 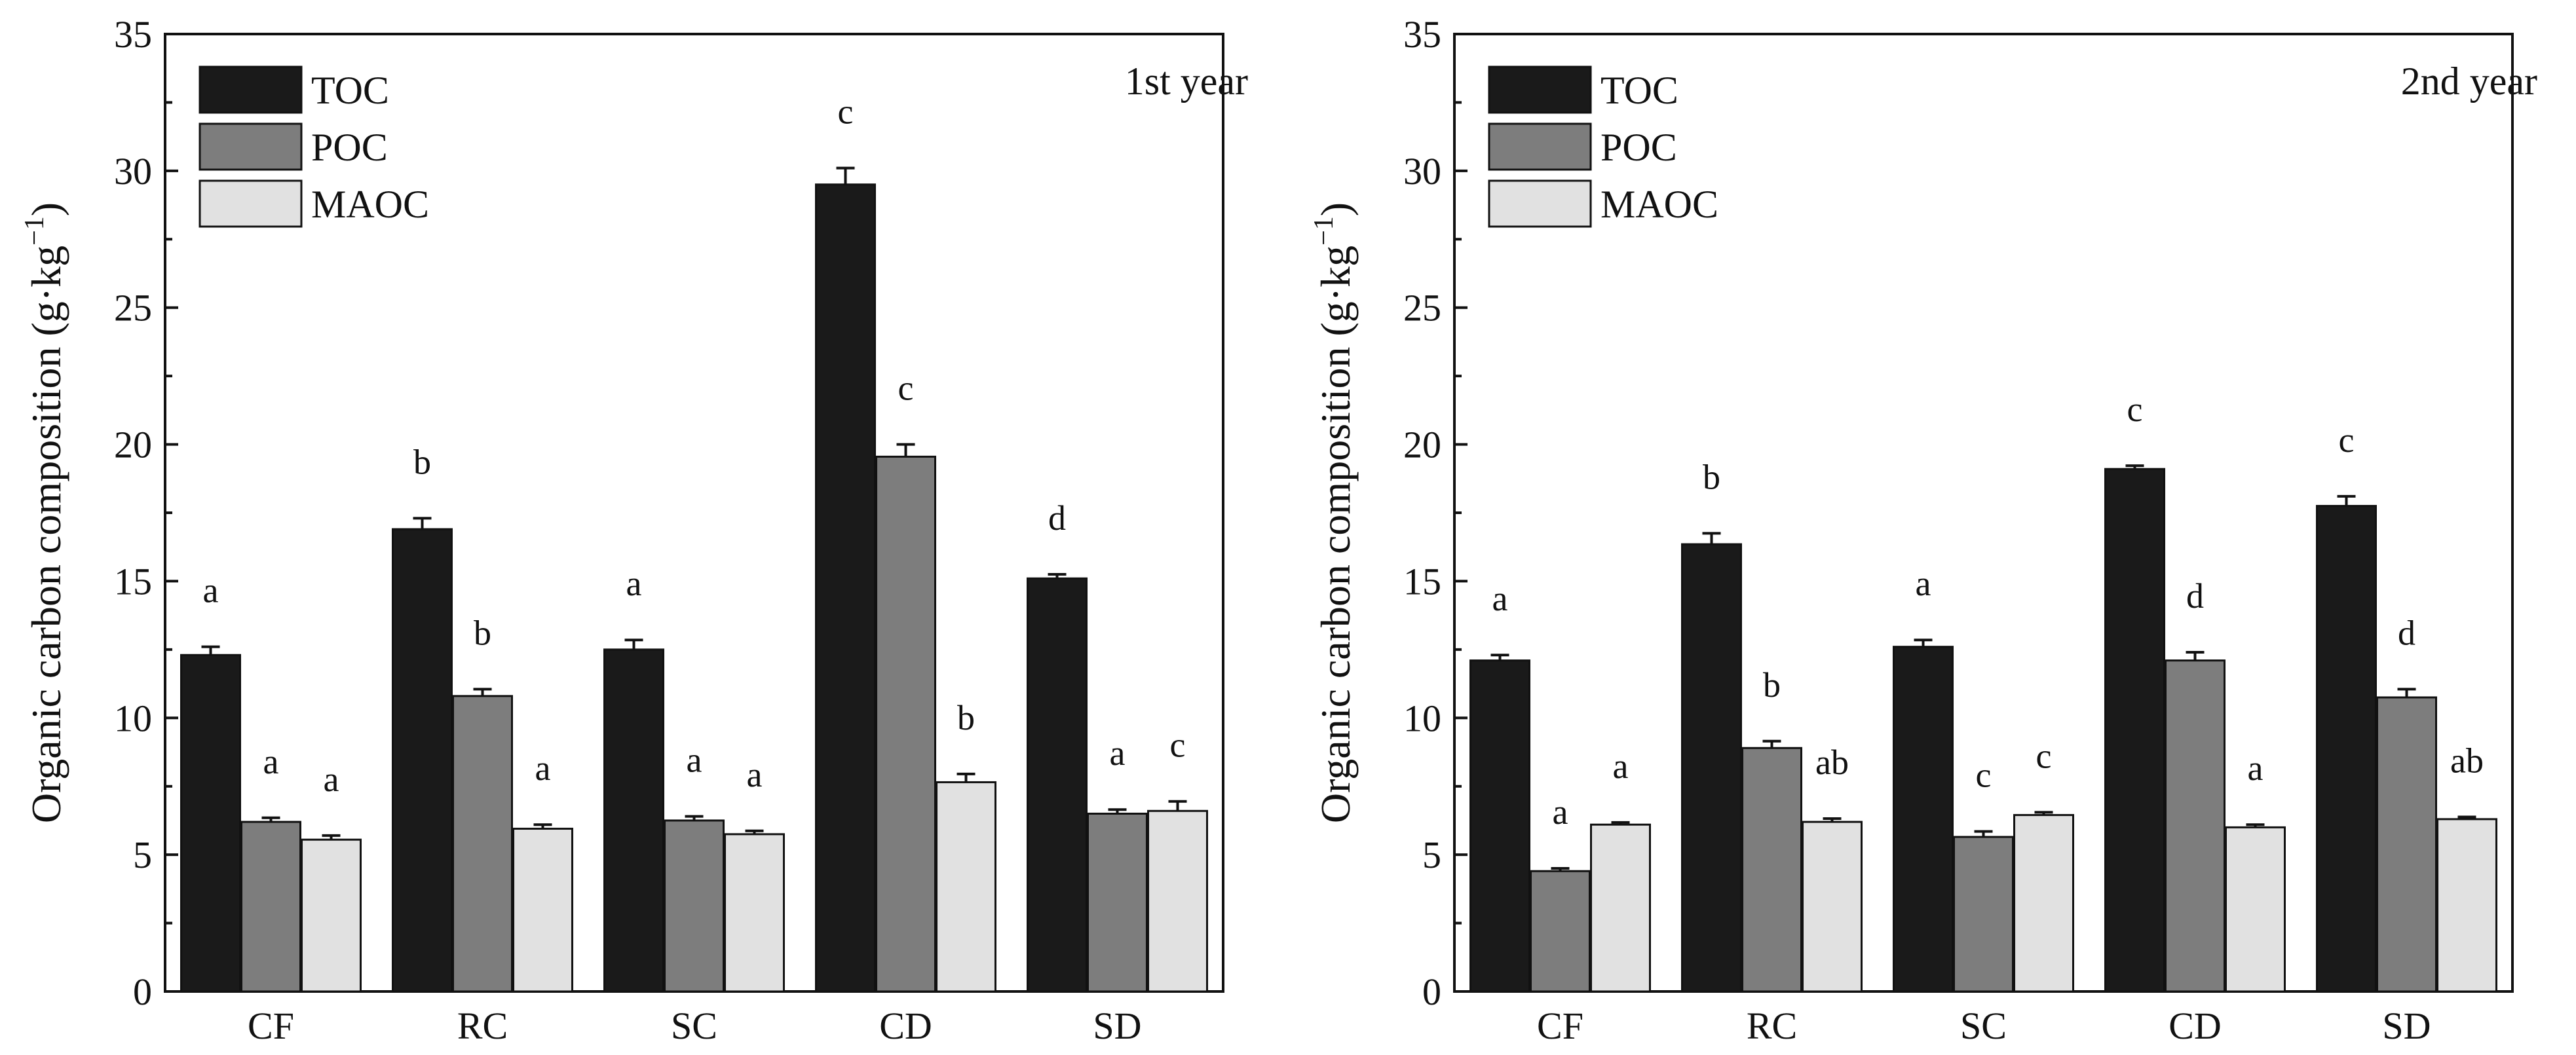 What do you see at coordinates (694, 1026) in the screenshot?
I see `x-tick-label-sc: SC` at bounding box center [694, 1026].